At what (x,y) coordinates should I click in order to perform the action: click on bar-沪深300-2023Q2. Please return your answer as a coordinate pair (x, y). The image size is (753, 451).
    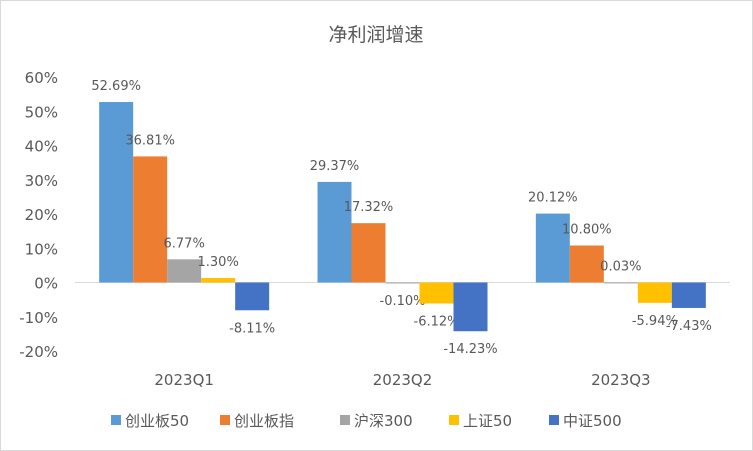
    Looking at the image, I should click on (402, 283).